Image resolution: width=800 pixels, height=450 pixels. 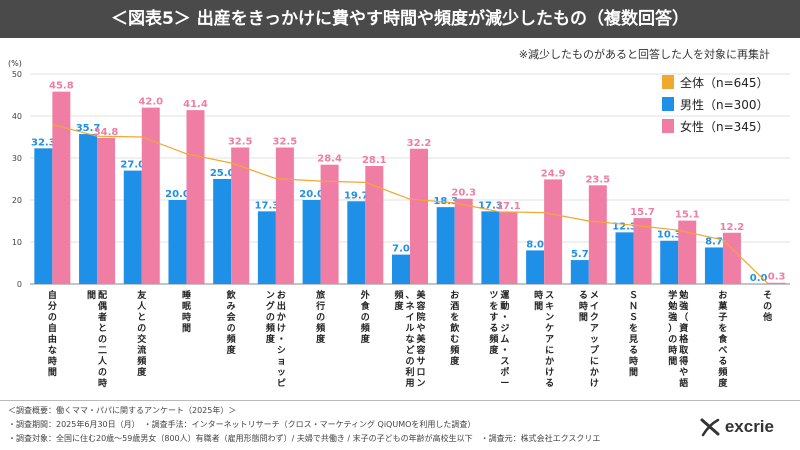 What do you see at coordinates (669, 235) in the screenshot?
I see `data-label-male: 10.3` at bounding box center [669, 235].